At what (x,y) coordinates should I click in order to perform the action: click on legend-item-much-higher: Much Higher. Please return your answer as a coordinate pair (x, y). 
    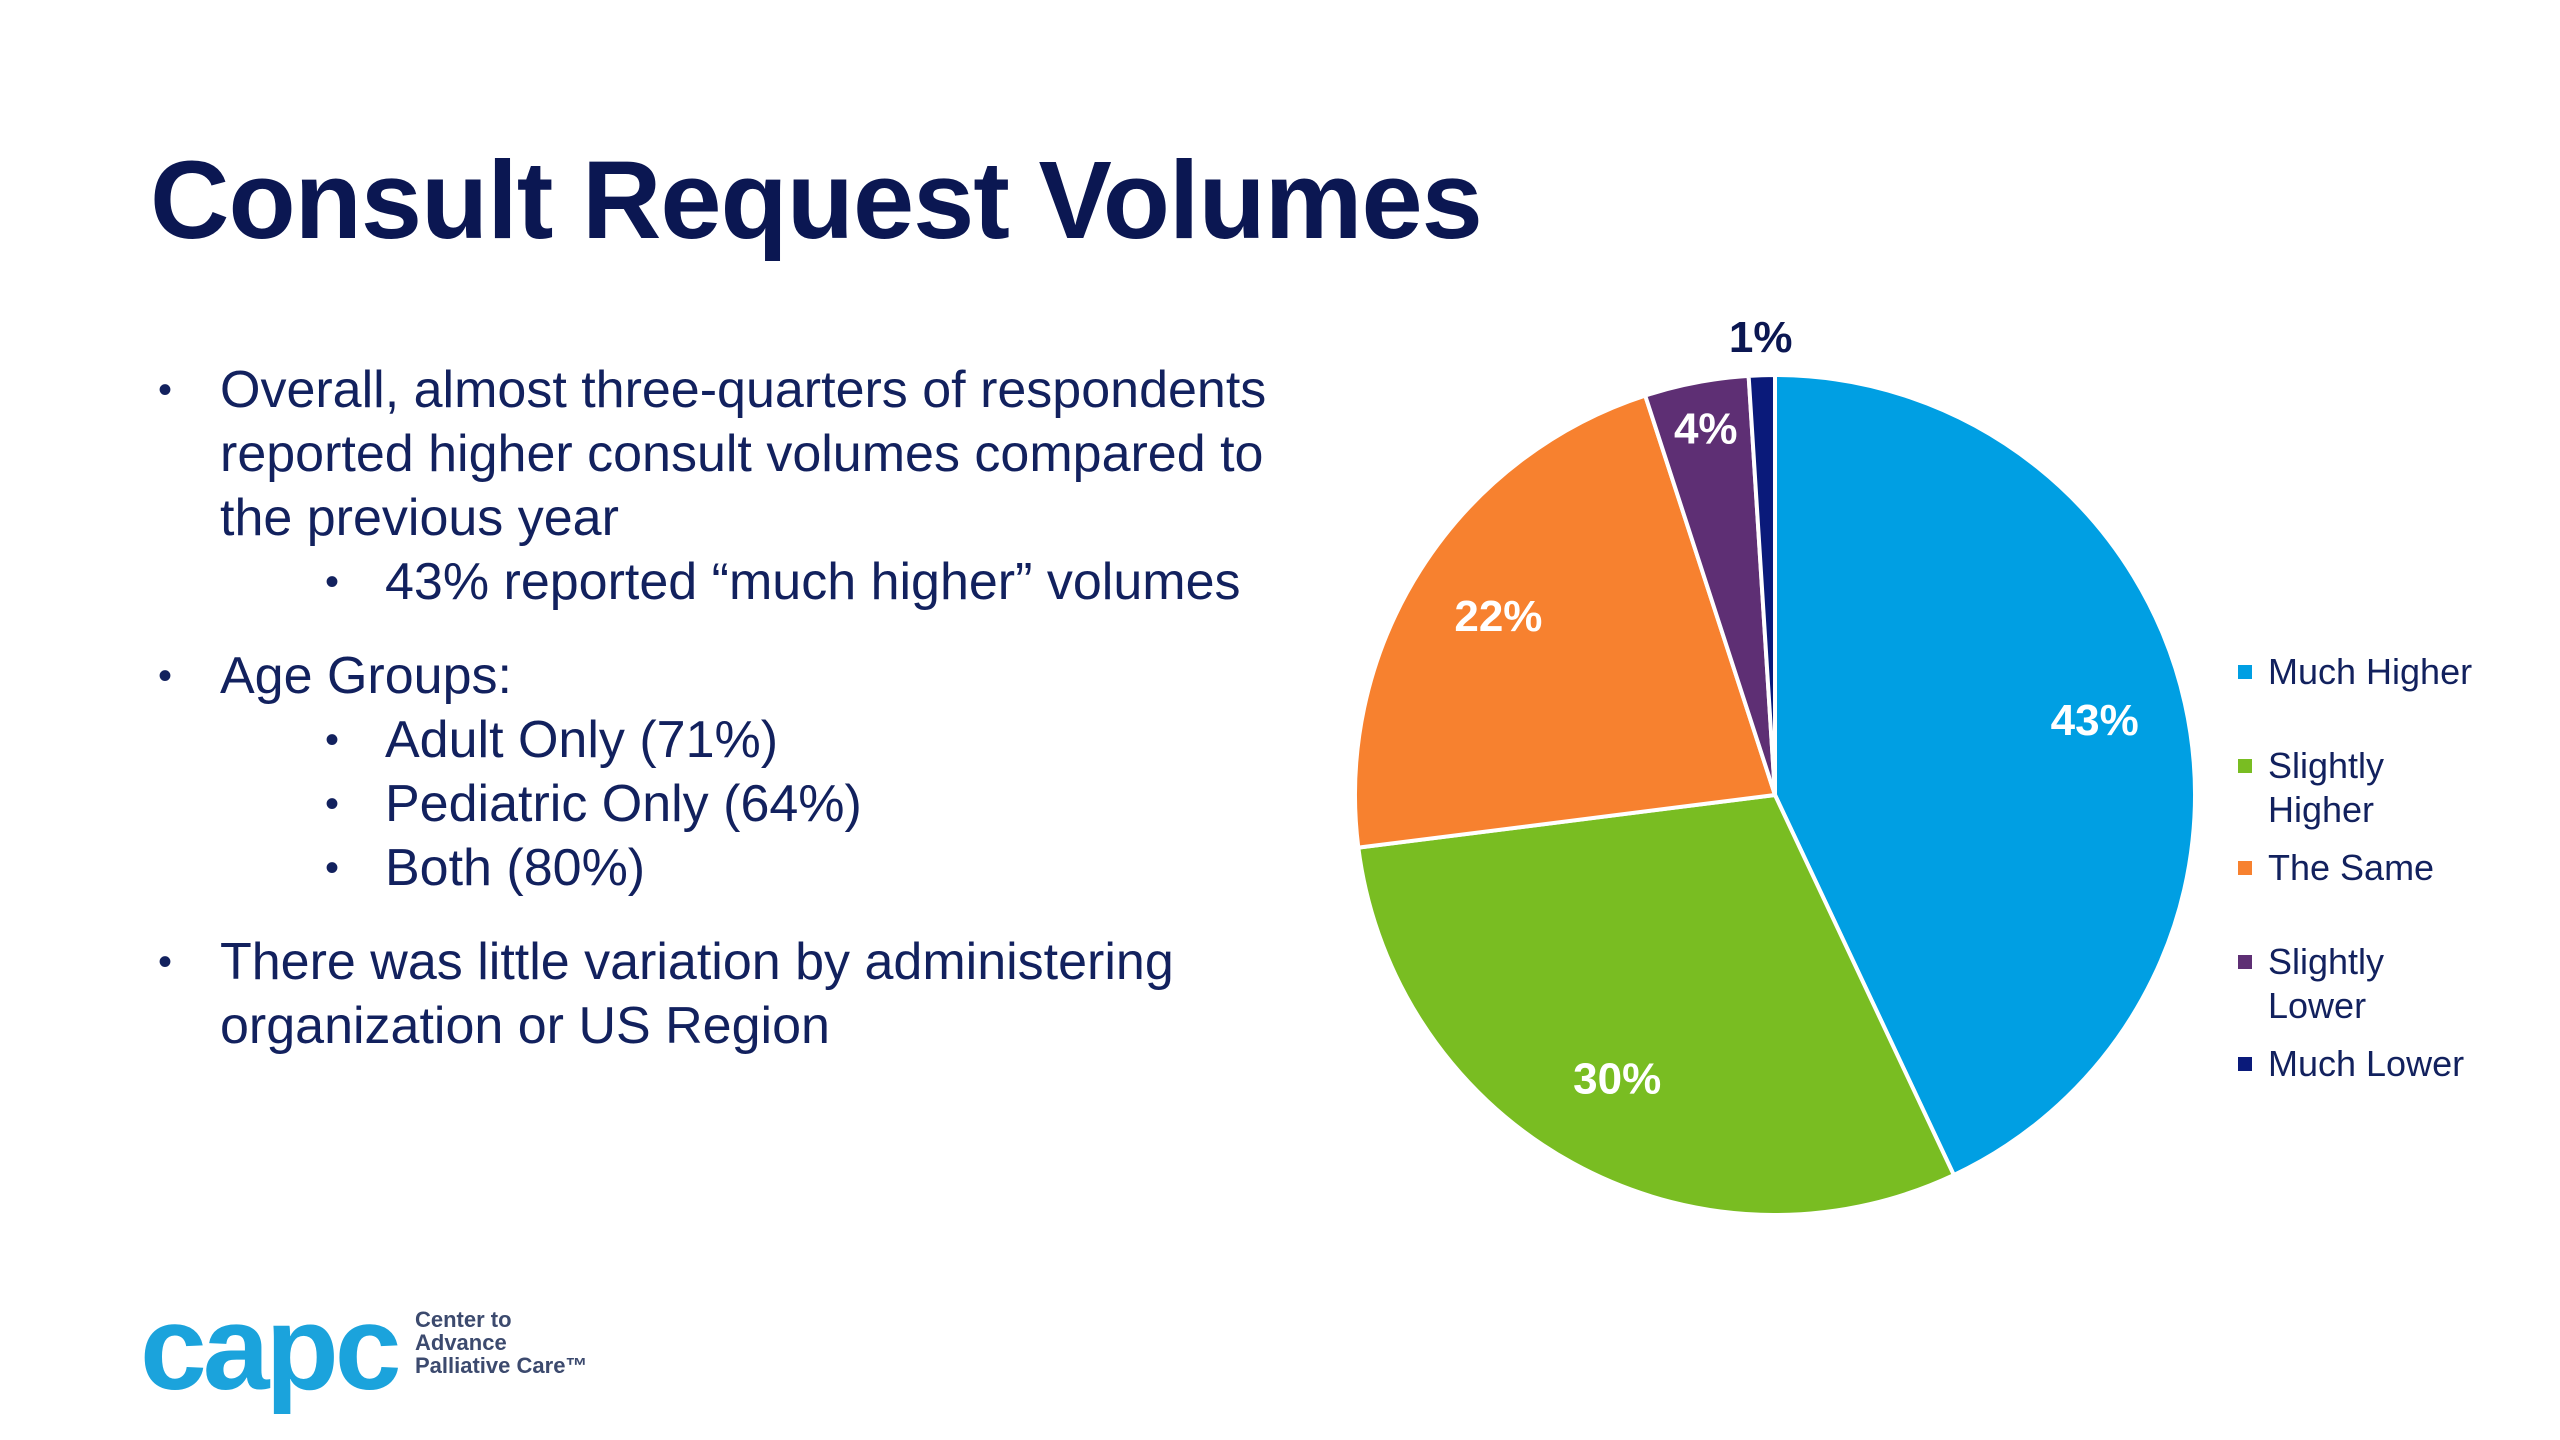
    Looking at the image, I should click on (2388, 672).